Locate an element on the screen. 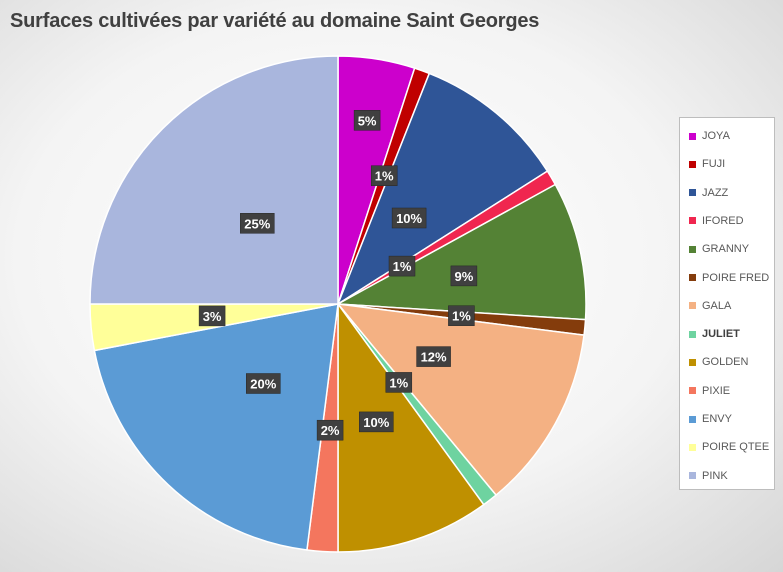  legend-label: JULIET is located at coordinates (721, 334).